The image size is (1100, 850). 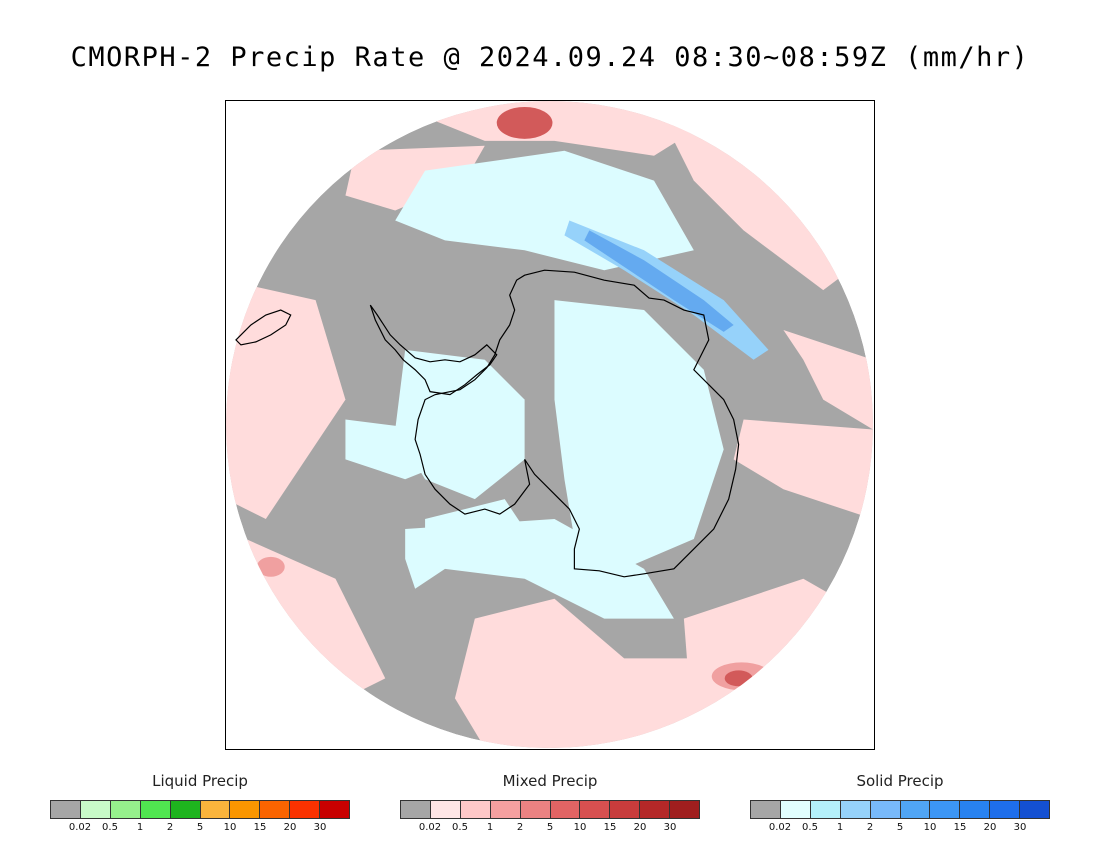 What do you see at coordinates (564, 128) in the screenshot?
I see `mixed-precip-region-north` at bounding box center [564, 128].